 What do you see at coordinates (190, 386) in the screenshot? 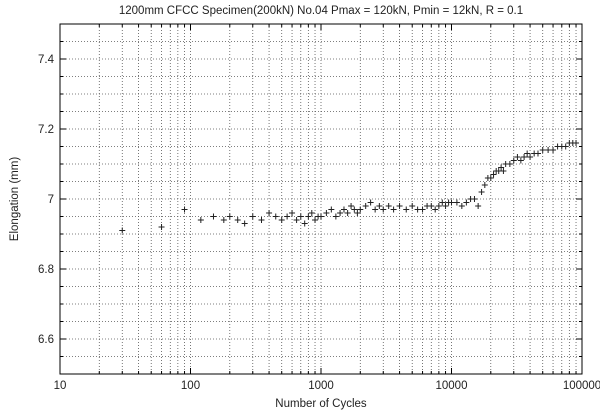
I see `x-tick-label: 100` at bounding box center [190, 386].